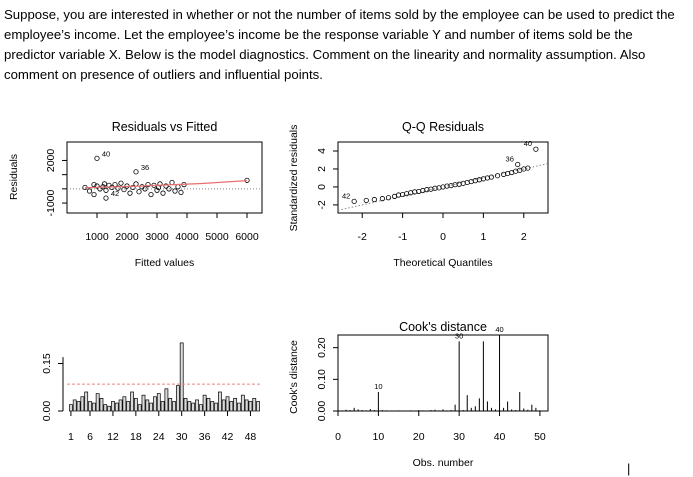 The image size is (693, 477). I want to click on x-tick-label: 48, so click(251, 437).